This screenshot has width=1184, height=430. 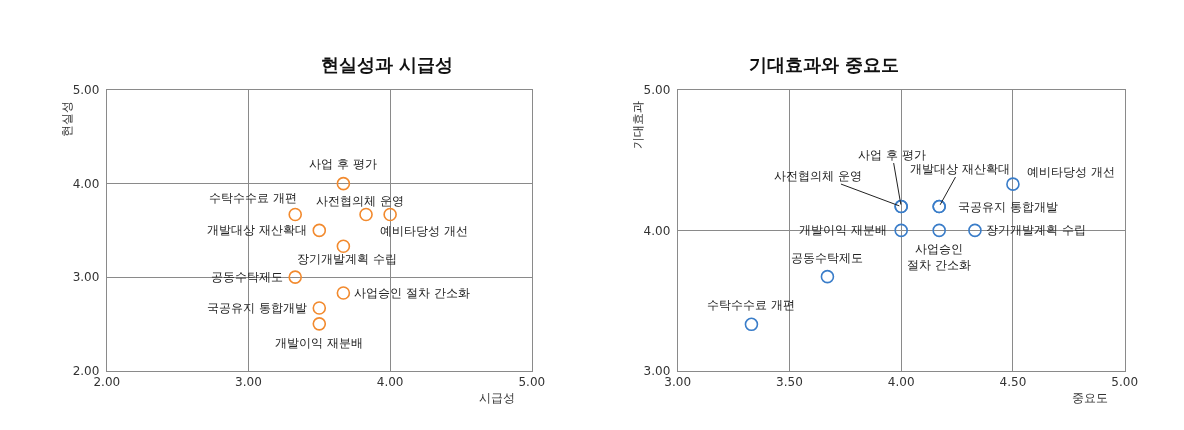 I want to click on chart-title: 기대효과와 중요도, so click(x=824, y=64).